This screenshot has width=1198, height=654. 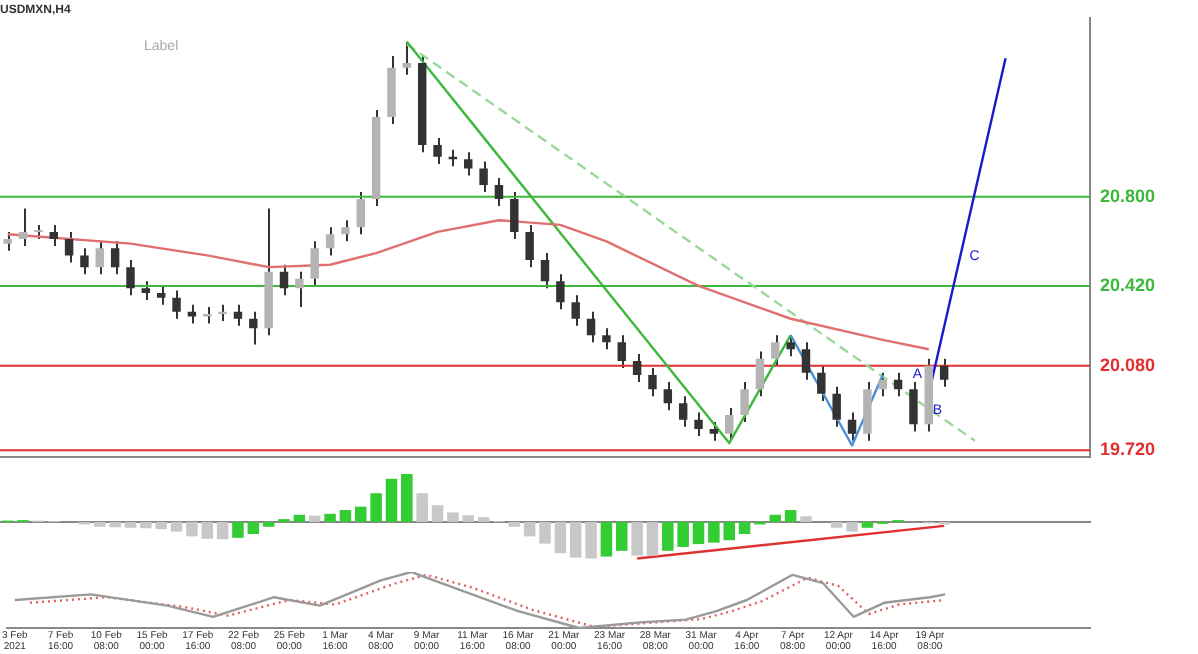 I want to click on y-tick-label: 19.720, so click(x=1128, y=449).